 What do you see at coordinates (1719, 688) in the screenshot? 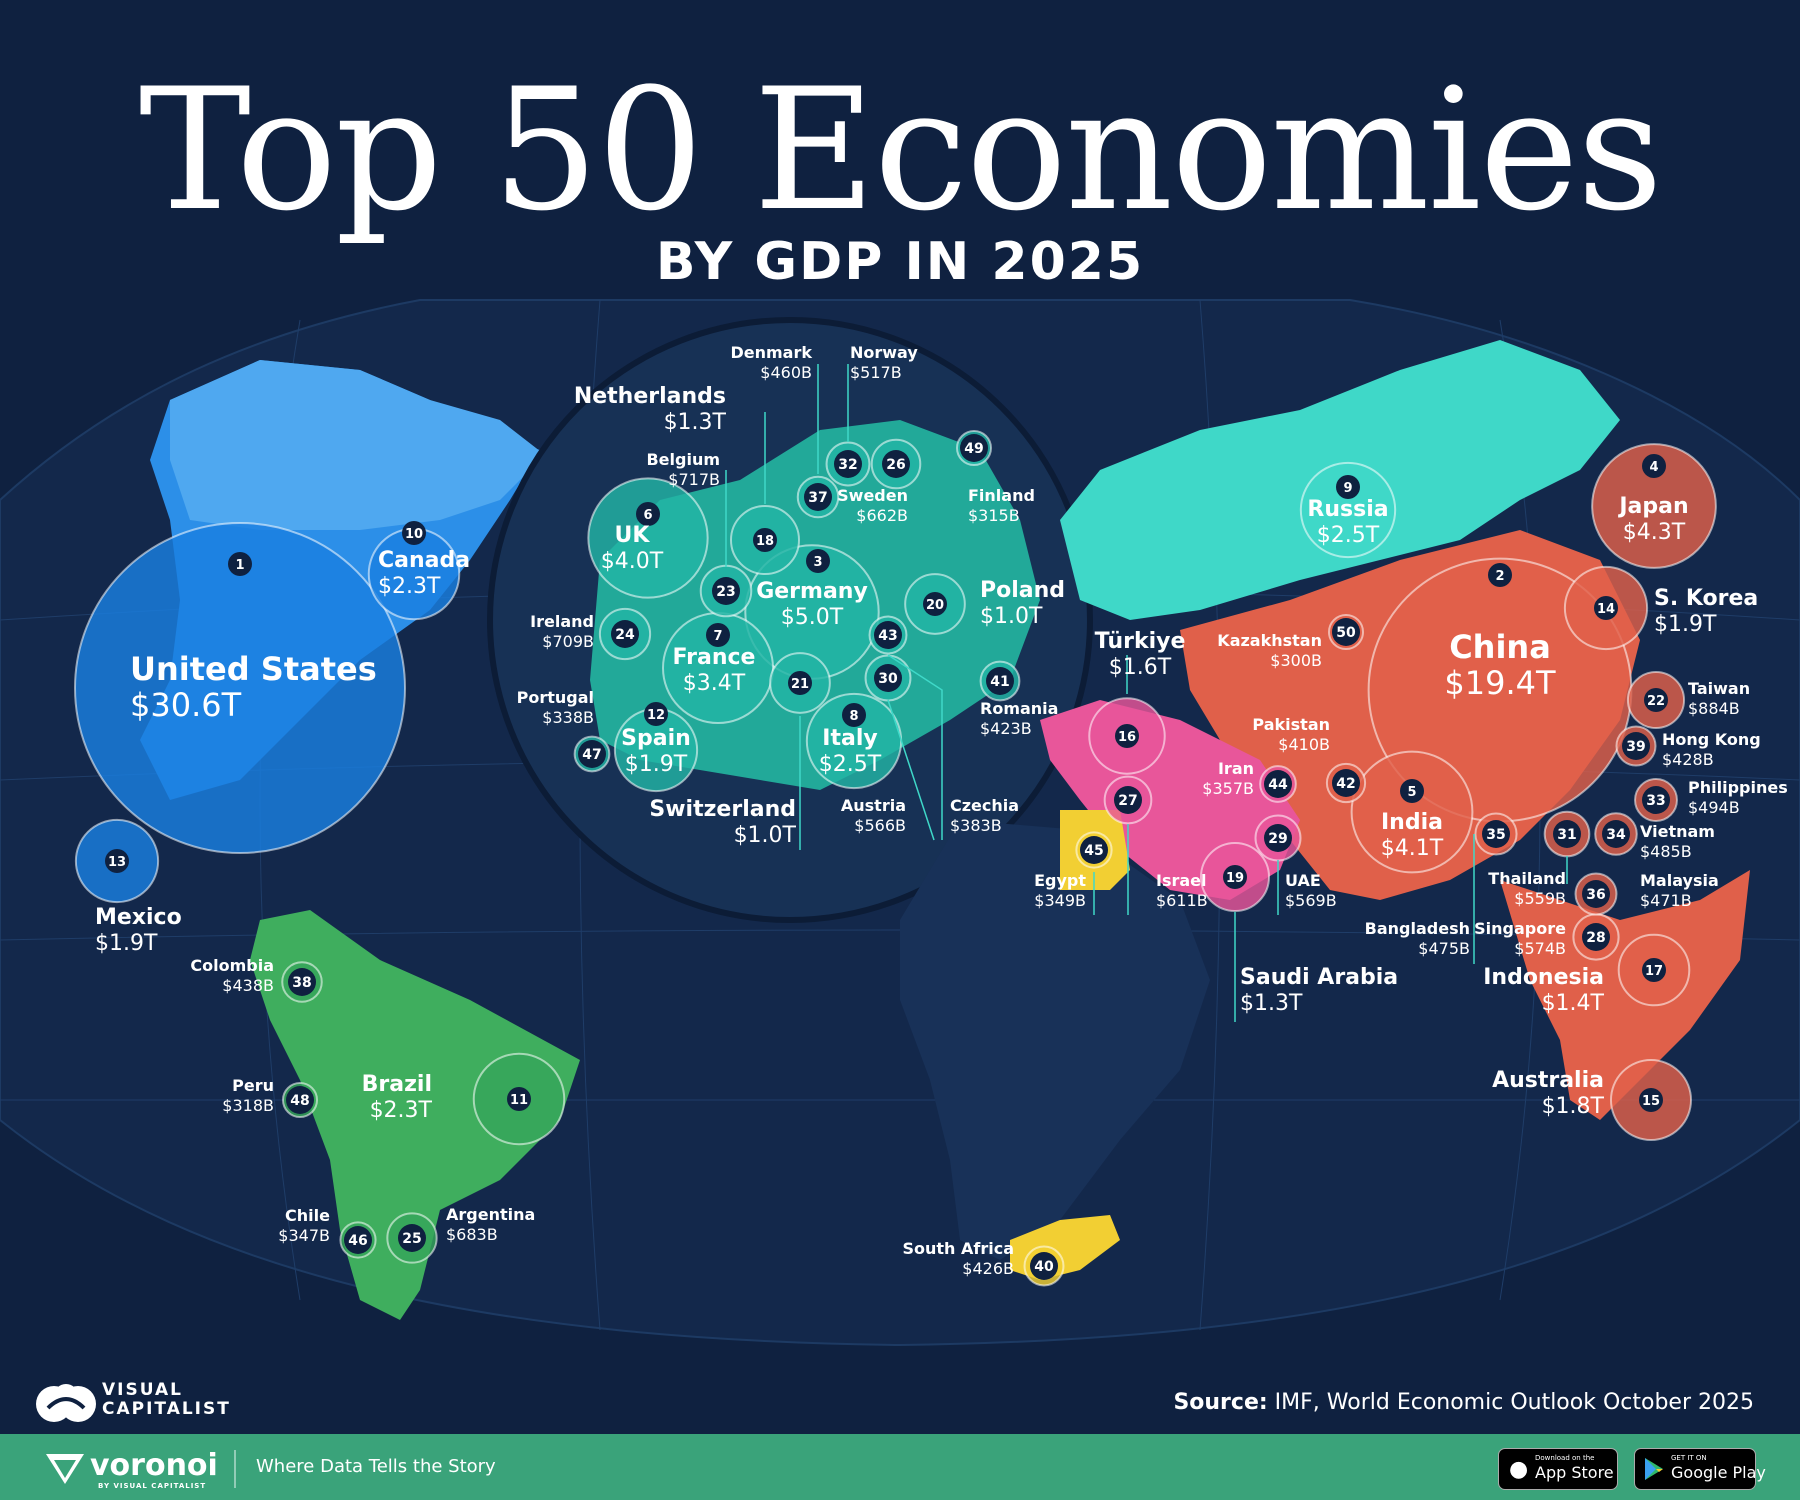
I see `country-name-taiwan: Taiwan` at bounding box center [1719, 688].